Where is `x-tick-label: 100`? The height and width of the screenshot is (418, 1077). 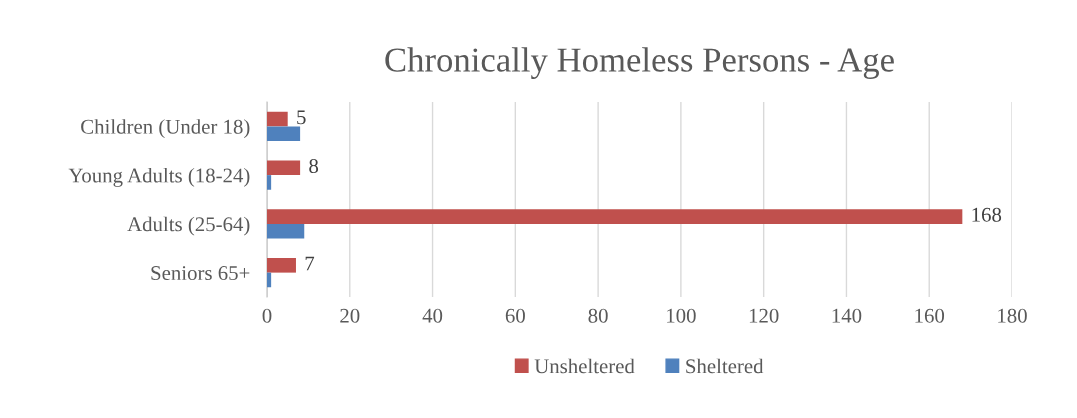
x-tick-label: 100 is located at coordinates (681, 315).